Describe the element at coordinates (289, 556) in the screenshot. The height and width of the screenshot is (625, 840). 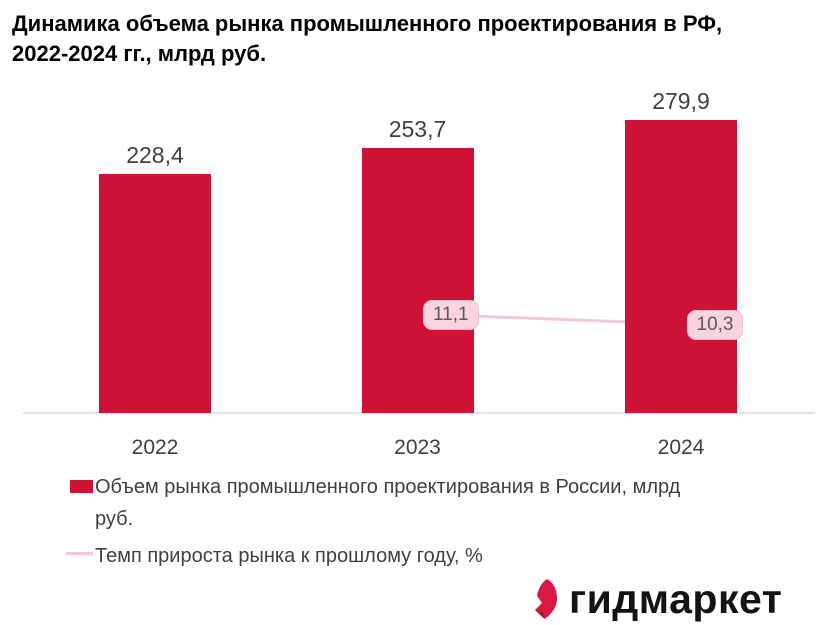
I see `legend-label-growth-rate: Темп прироста рынка к прошлому году, %` at that location.